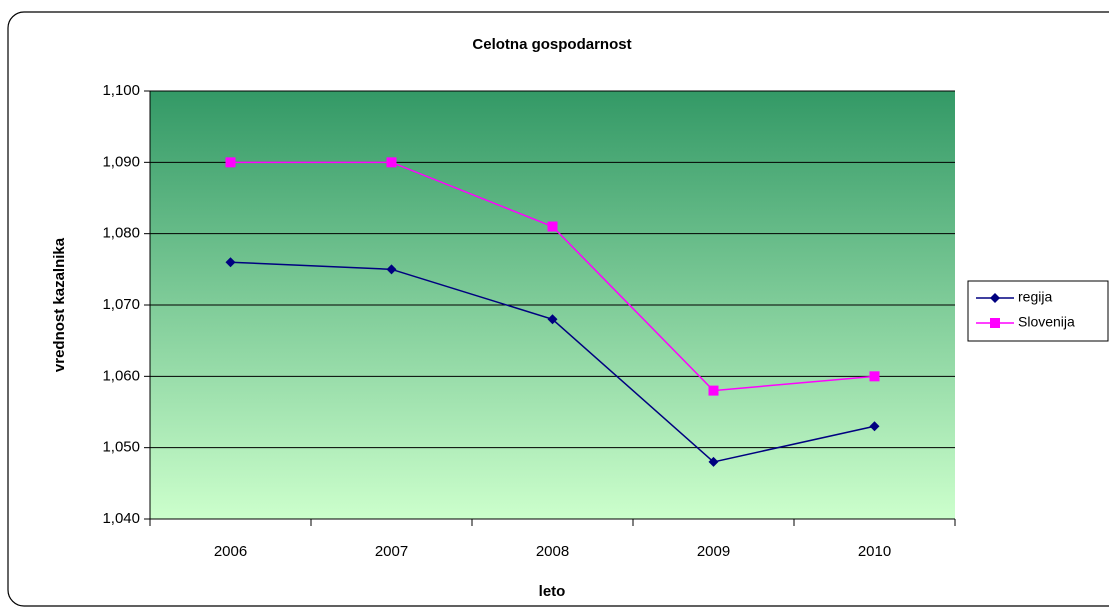 The height and width of the screenshot is (615, 1109). What do you see at coordinates (121, 233) in the screenshot?
I see `y-tick-label: 1,080` at bounding box center [121, 233].